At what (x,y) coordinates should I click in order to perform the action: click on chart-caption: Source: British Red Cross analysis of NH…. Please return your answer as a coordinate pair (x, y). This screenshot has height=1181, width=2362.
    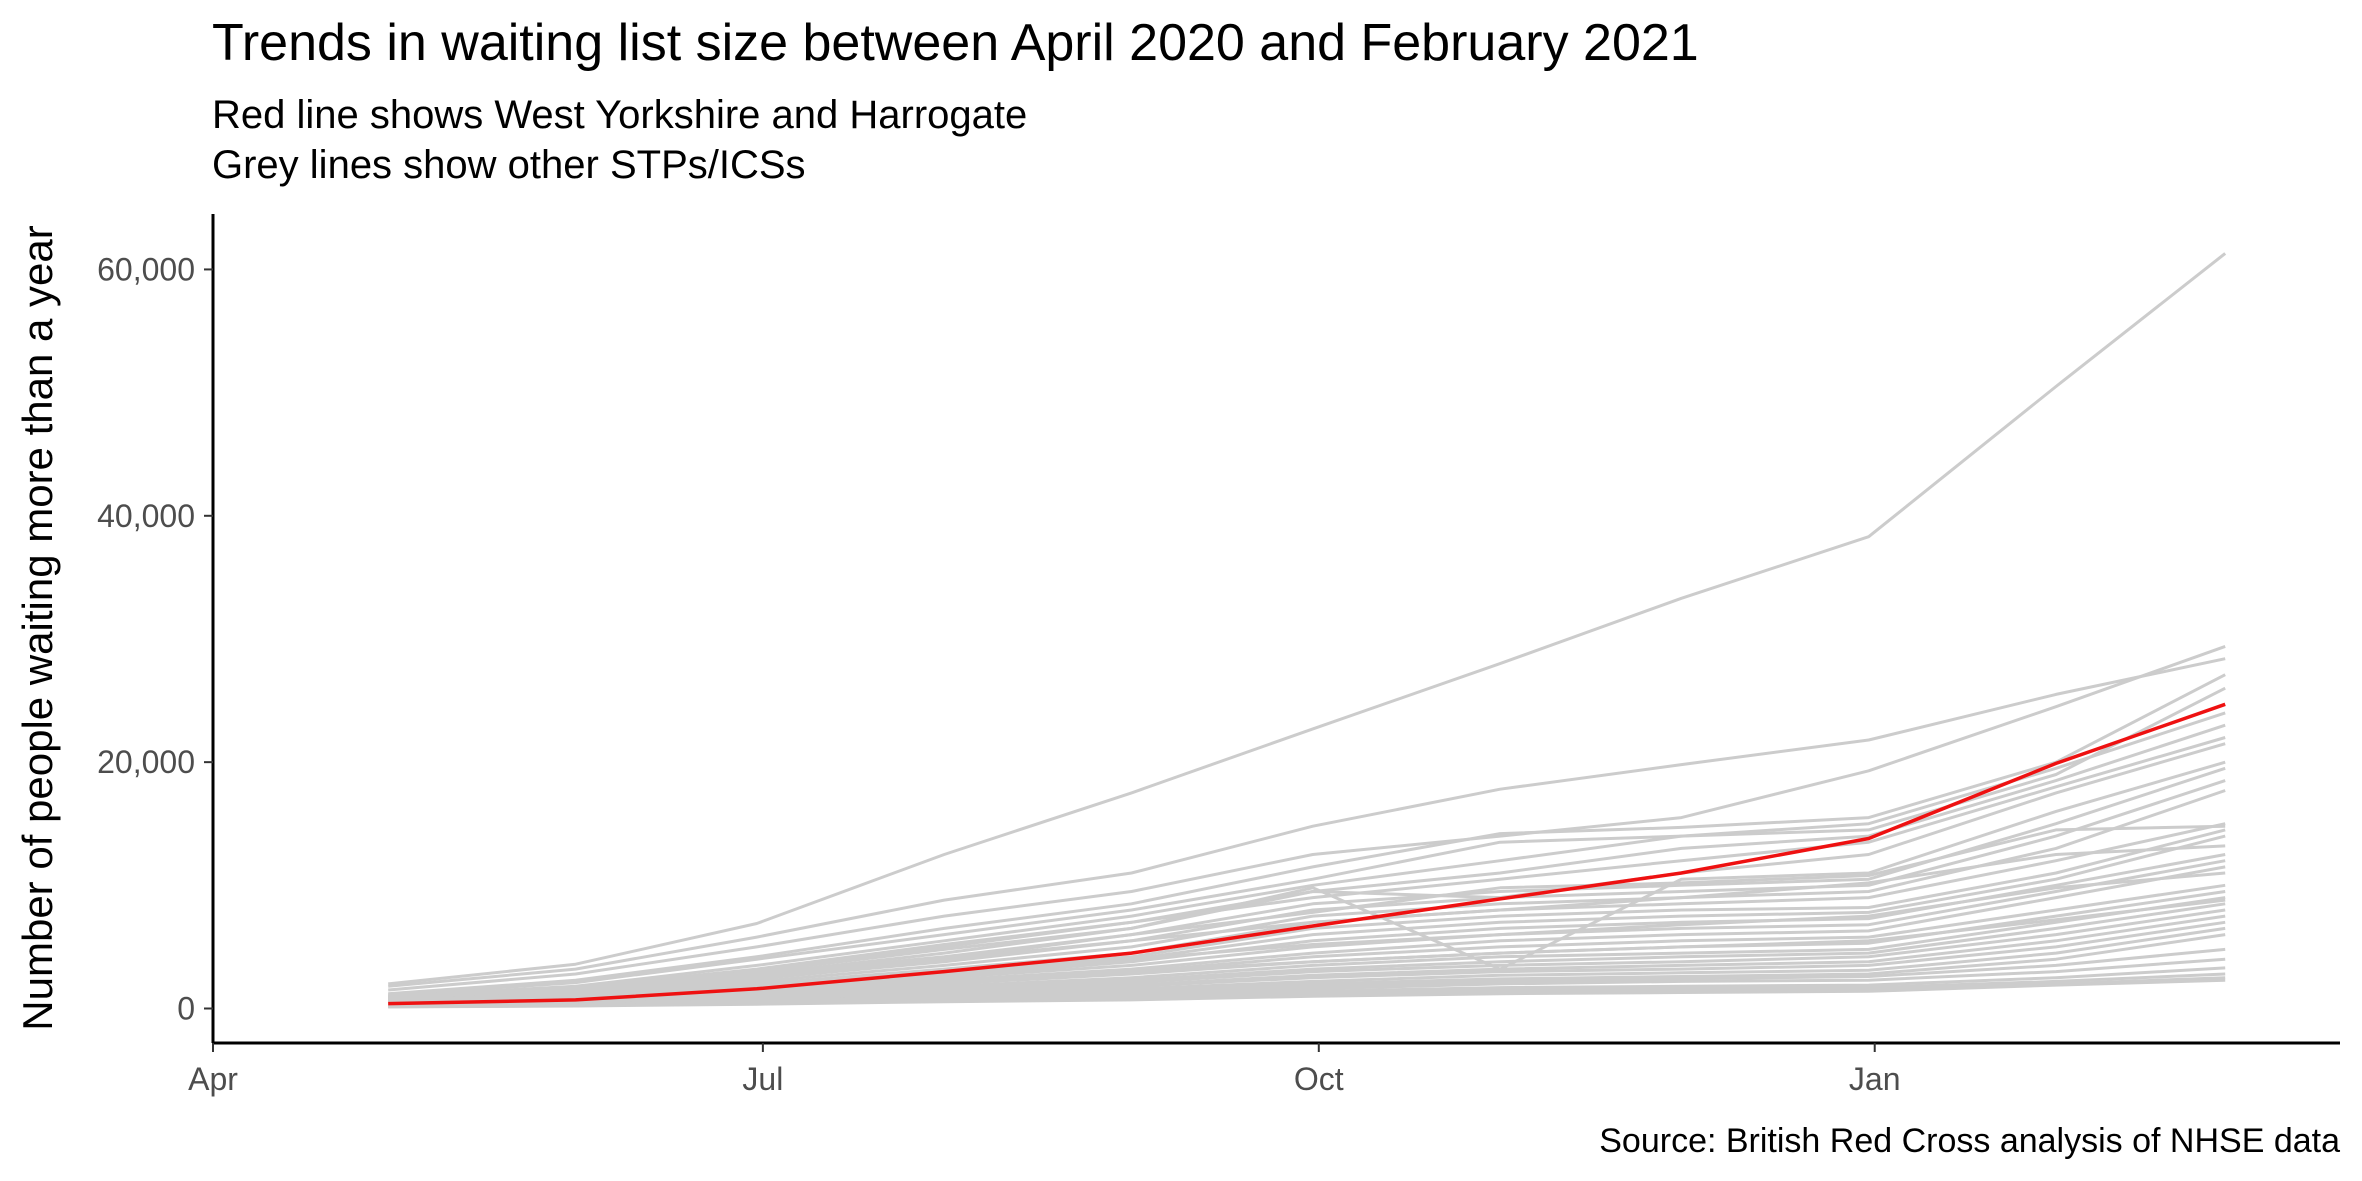
    Looking at the image, I should click on (1969, 1141).